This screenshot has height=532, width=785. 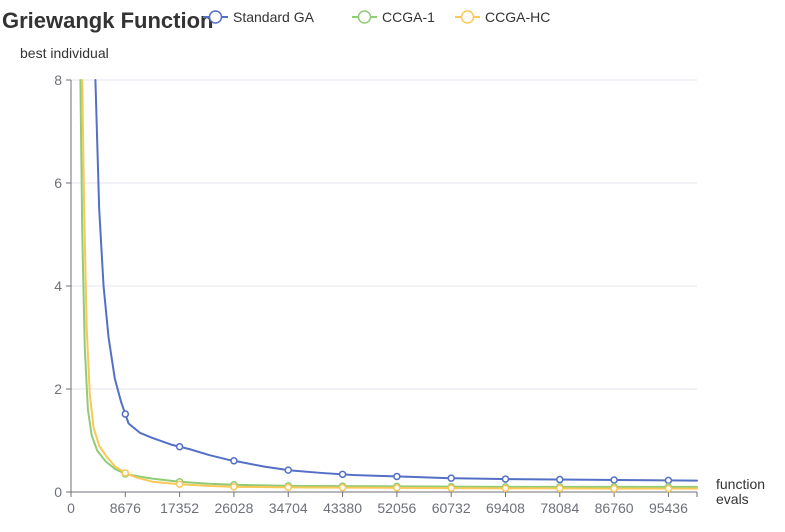 I want to click on legend-item: CCGA-HC, so click(x=502, y=17).